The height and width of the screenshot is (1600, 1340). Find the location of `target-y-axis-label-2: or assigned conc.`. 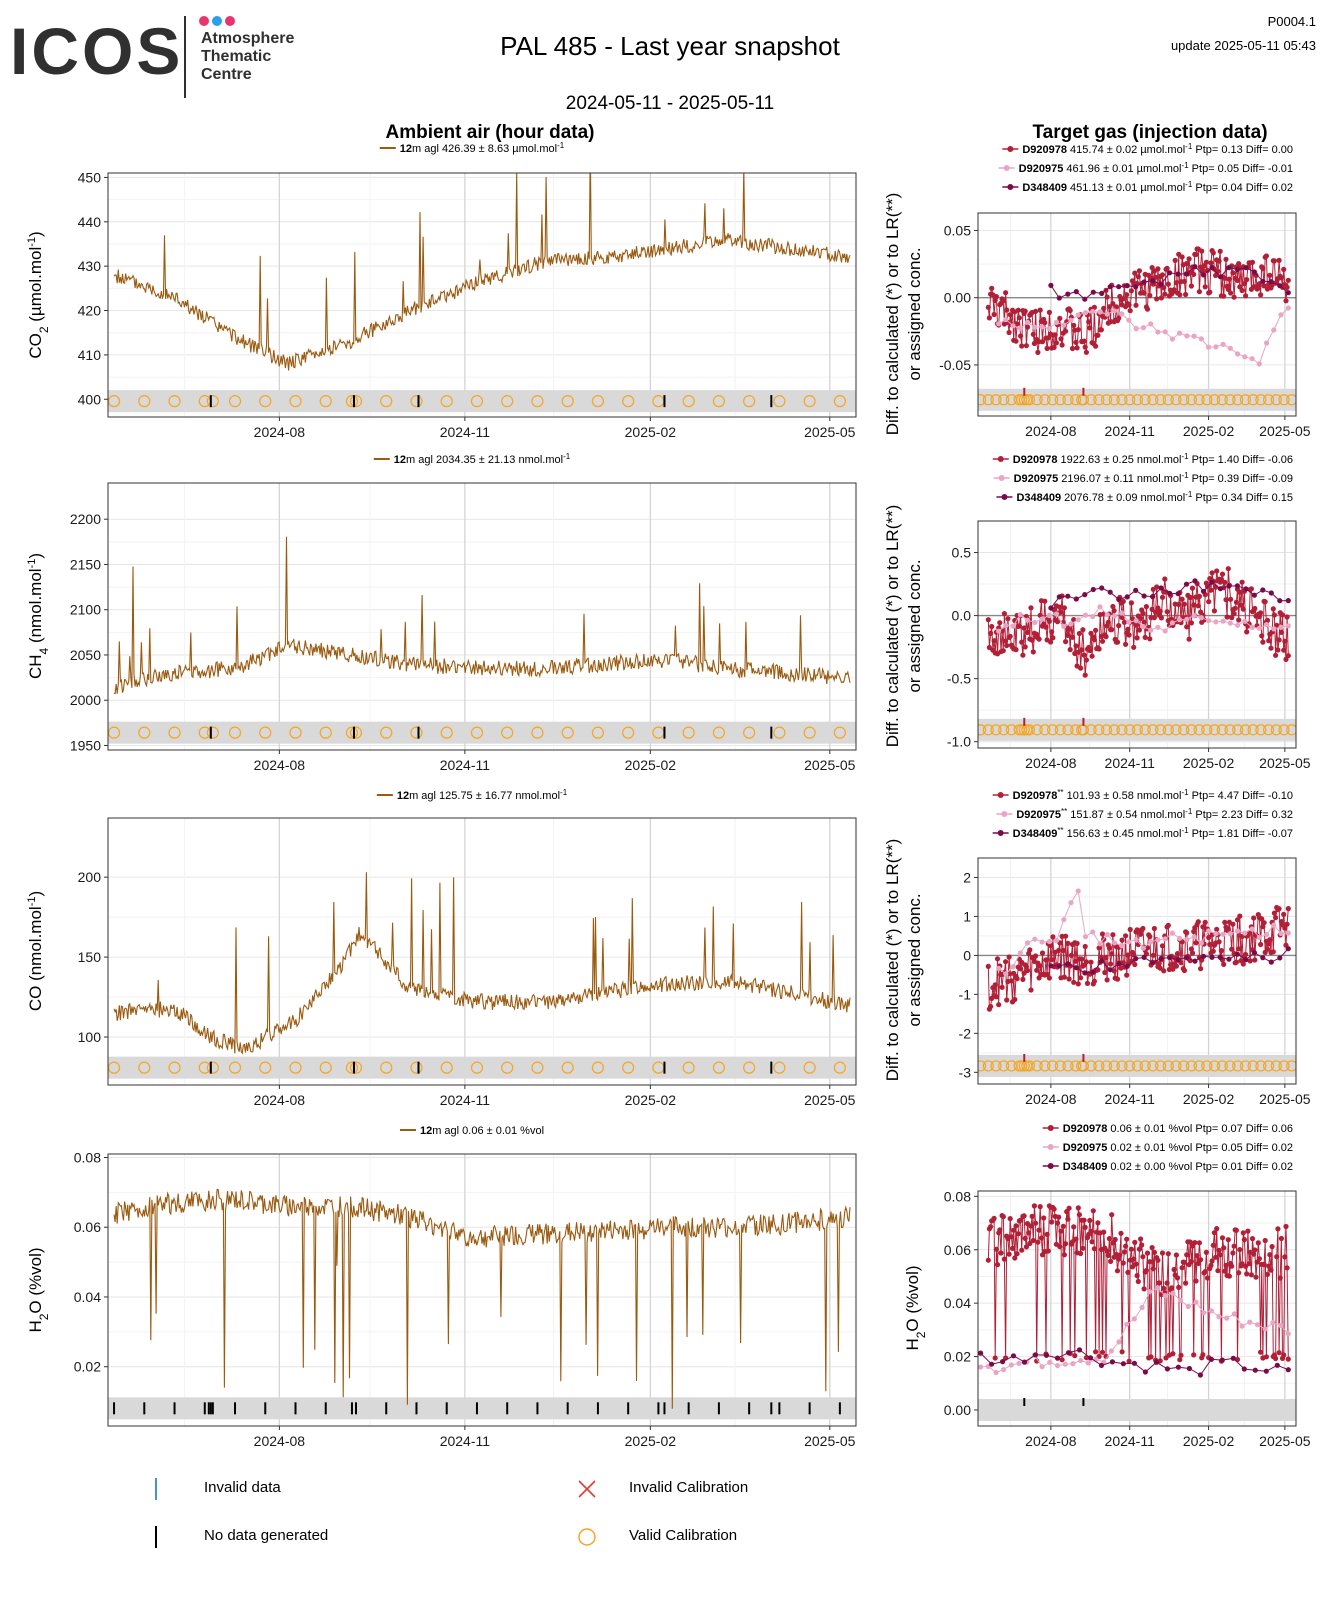

target-y-axis-label-2: or assigned conc. is located at coordinates (914, 625).